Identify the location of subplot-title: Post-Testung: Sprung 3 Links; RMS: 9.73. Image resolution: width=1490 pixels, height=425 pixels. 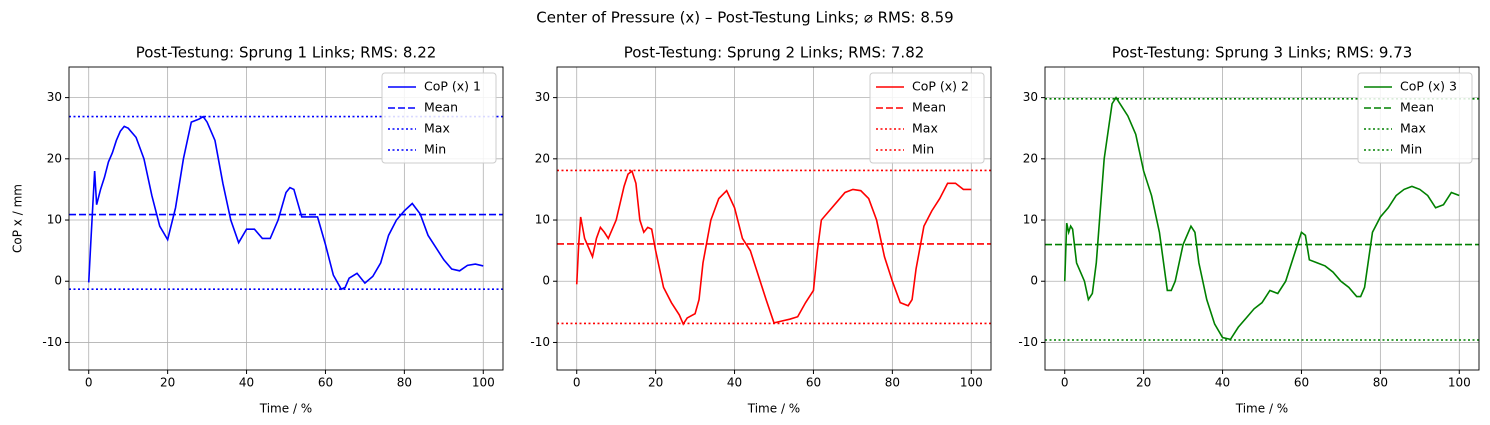
(1262, 53).